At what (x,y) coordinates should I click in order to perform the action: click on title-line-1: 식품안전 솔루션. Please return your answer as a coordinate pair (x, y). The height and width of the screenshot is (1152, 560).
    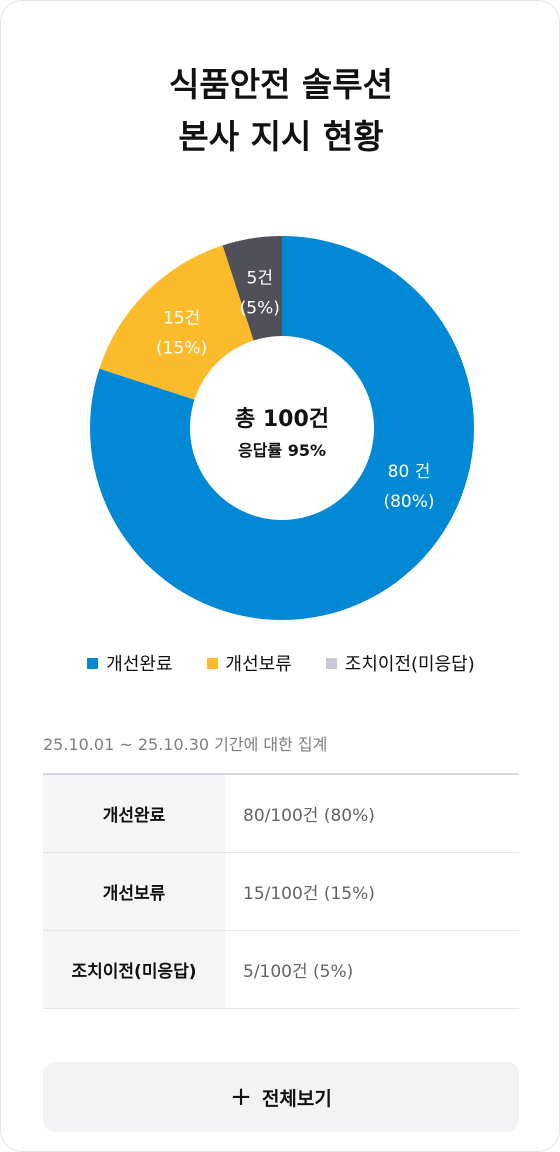
    Looking at the image, I should click on (280, 84).